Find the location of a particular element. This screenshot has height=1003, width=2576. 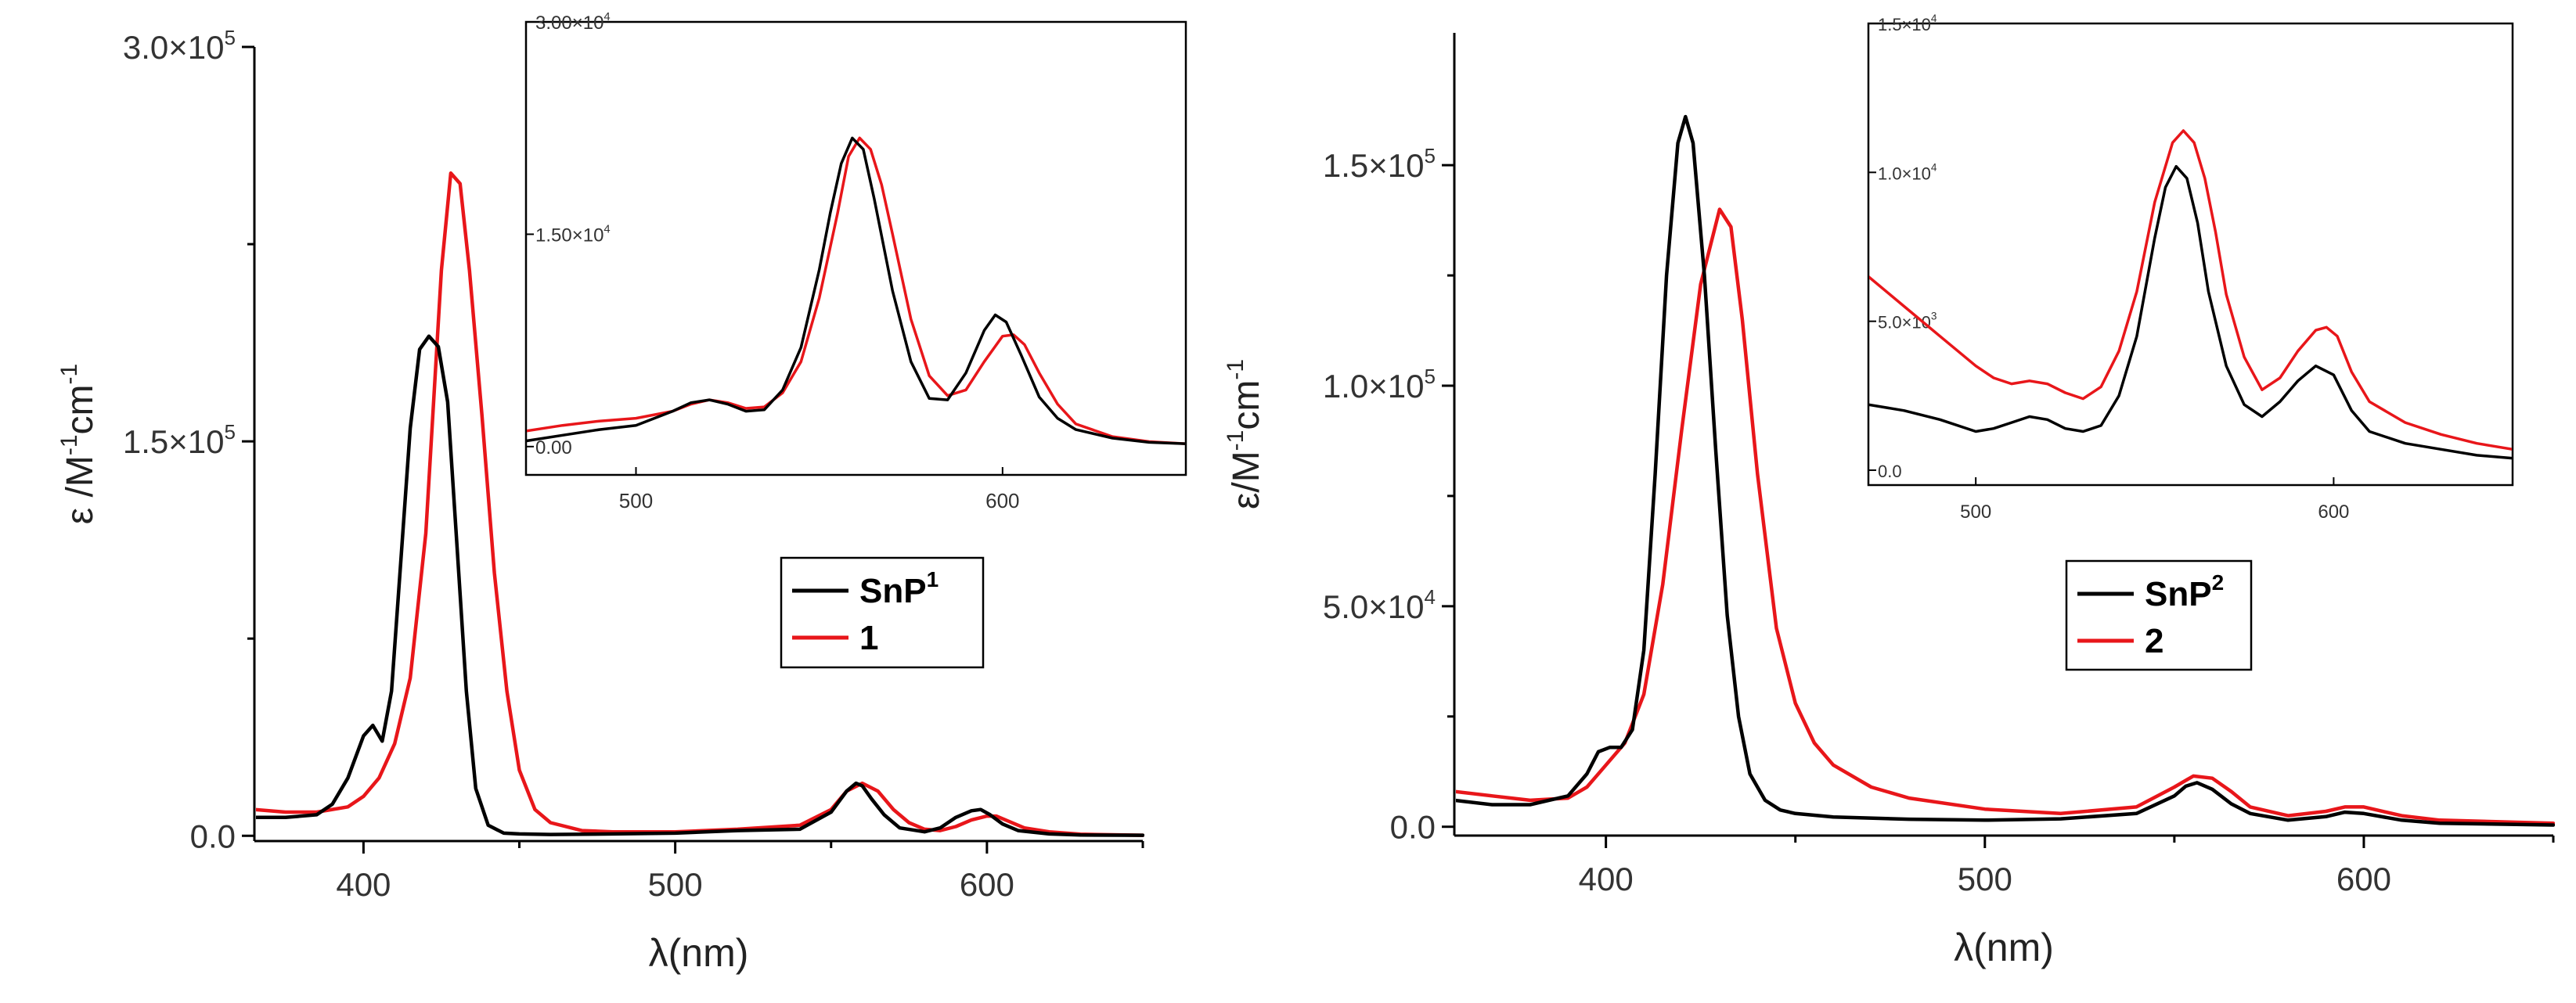

legend-label: 2 is located at coordinates (2154, 641).